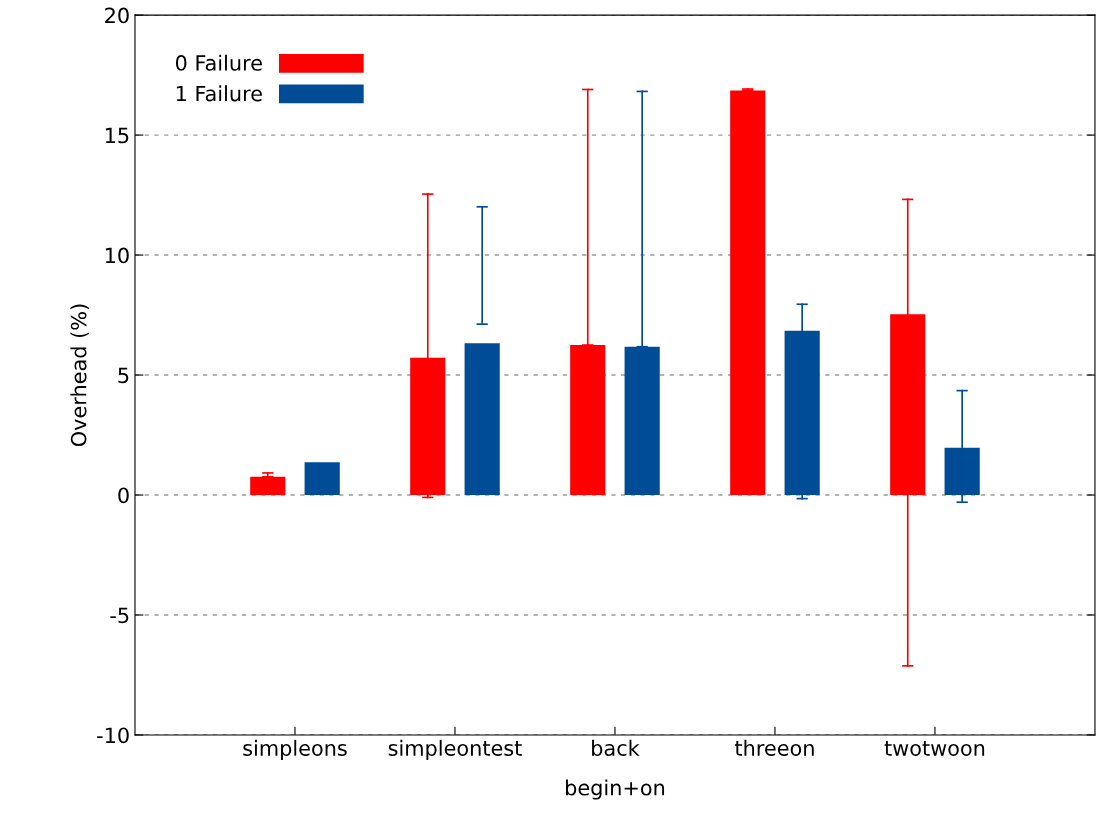 This screenshot has width=1102, height=839. What do you see at coordinates (616, 747) in the screenshot?
I see `x-tick-label: back` at bounding box center [616, 747].